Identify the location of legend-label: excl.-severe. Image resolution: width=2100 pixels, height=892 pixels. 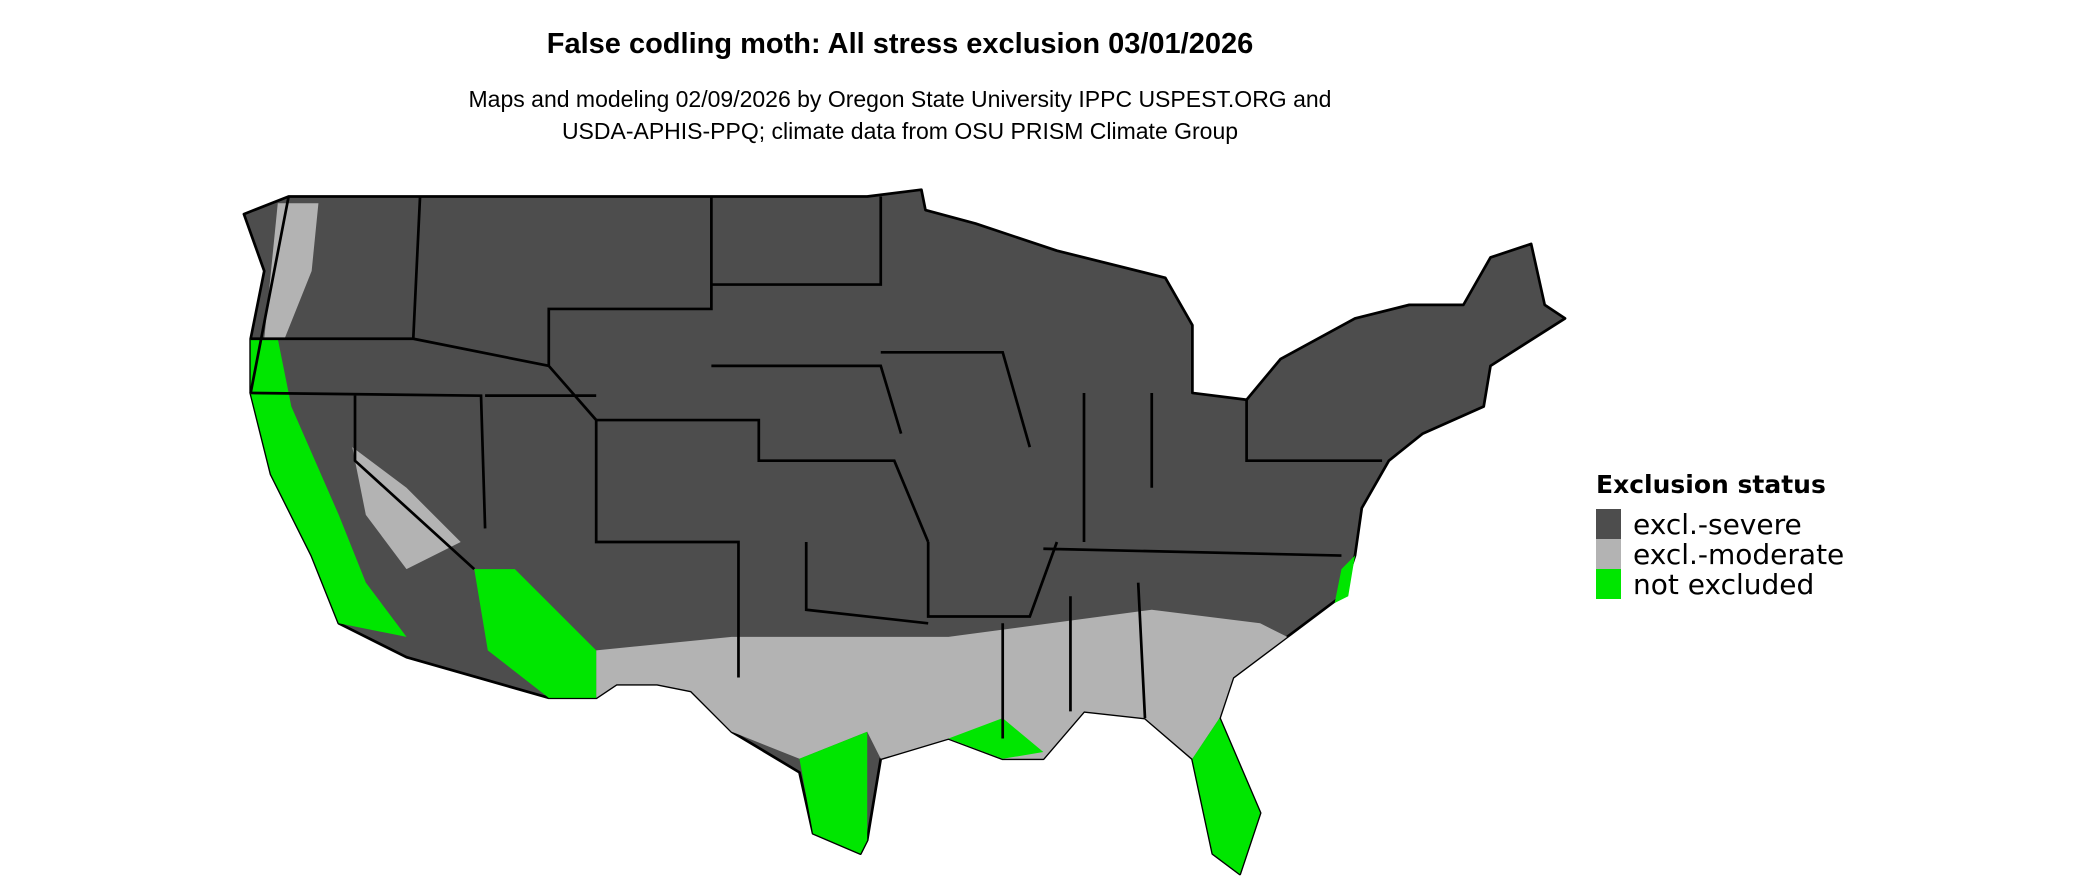
(1717, 524).